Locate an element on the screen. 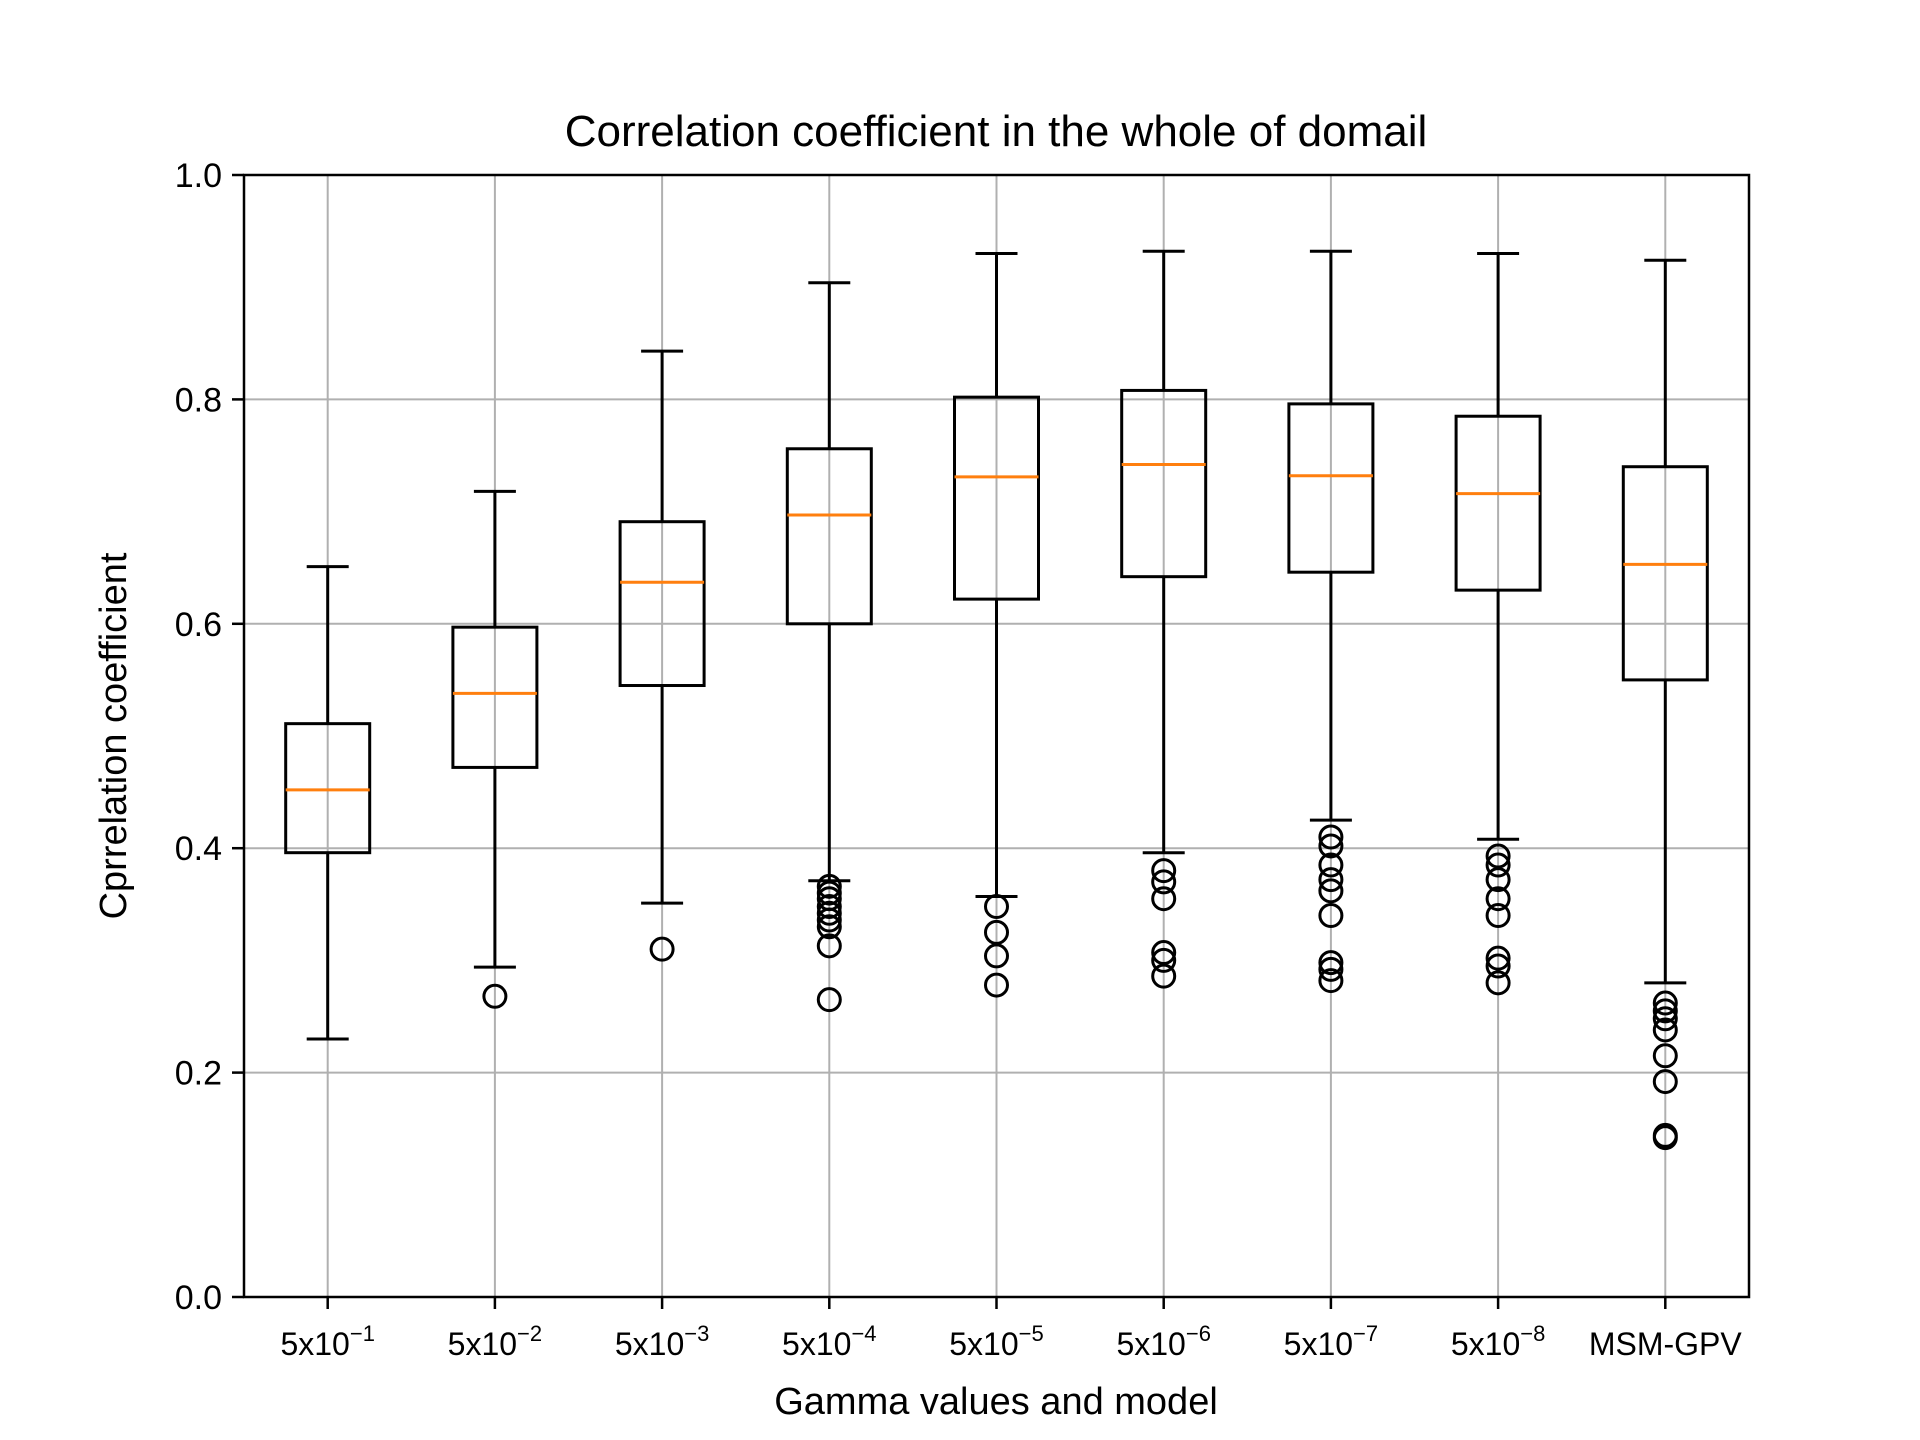 The width and height of the screenshot is (1920, 1440). x-tick-label: 5x10⁻⁶ is located at coordinates (1163, 1341).